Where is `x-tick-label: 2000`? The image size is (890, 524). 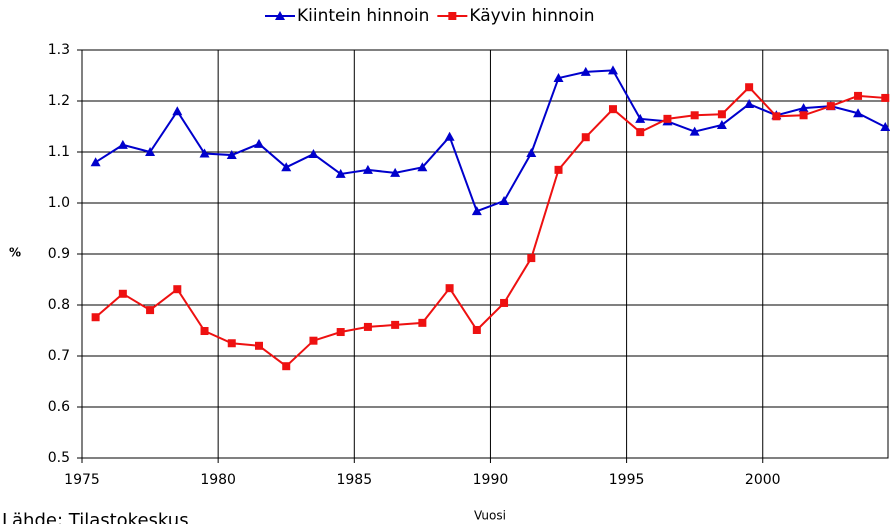 x-tick-label: 2000 is located at coordinates (763, 480).